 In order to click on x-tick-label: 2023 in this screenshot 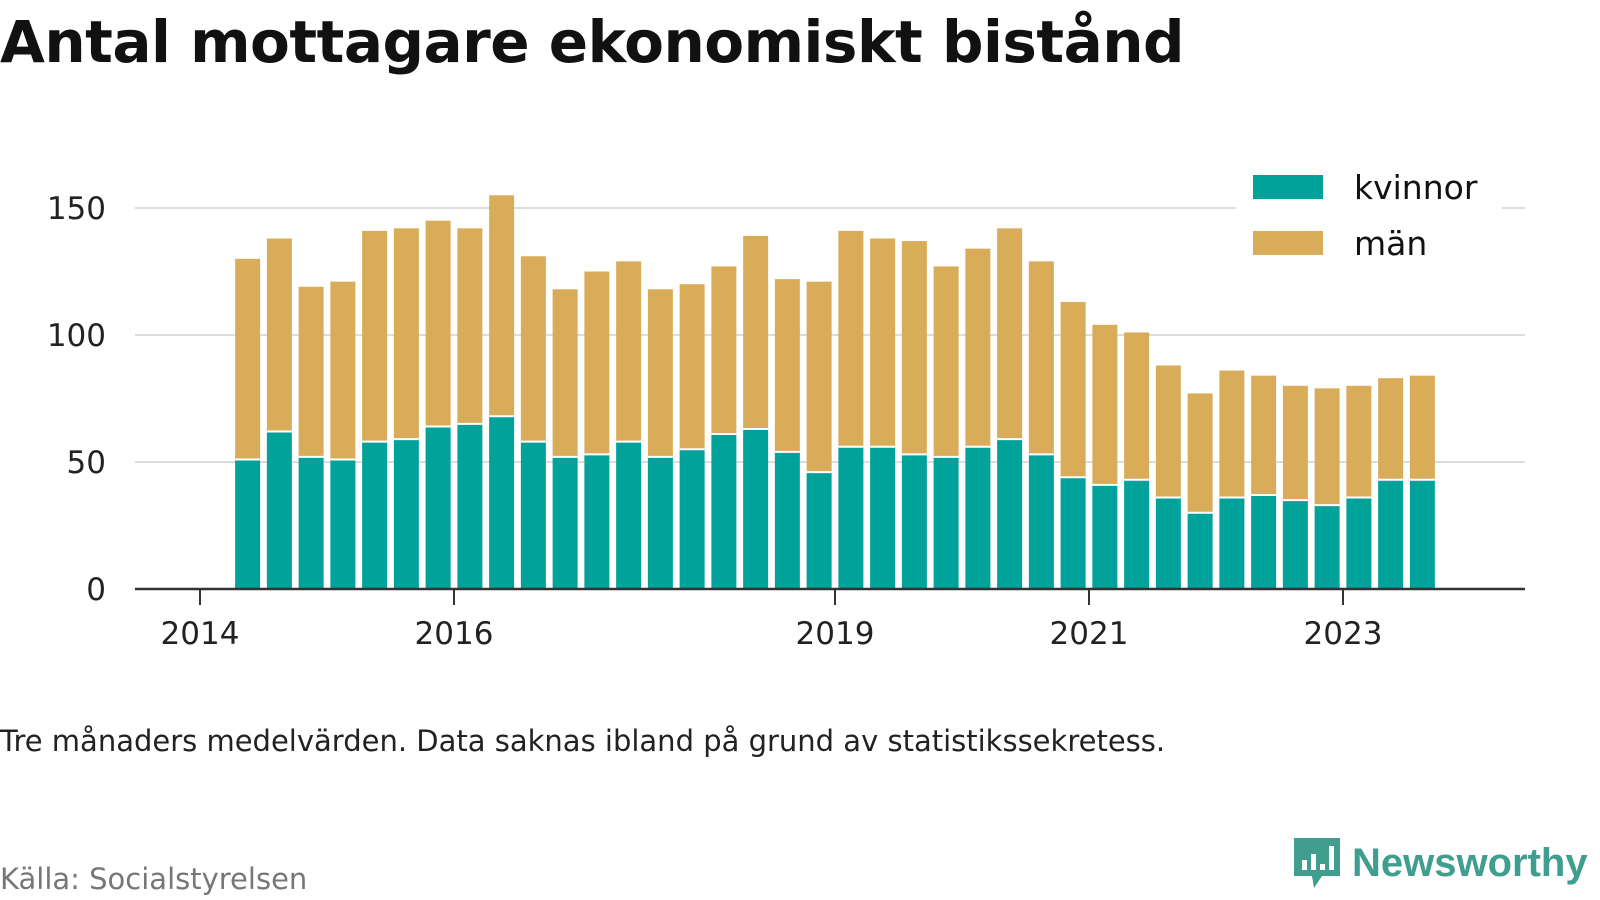, I will do `click(1343, 634)`.